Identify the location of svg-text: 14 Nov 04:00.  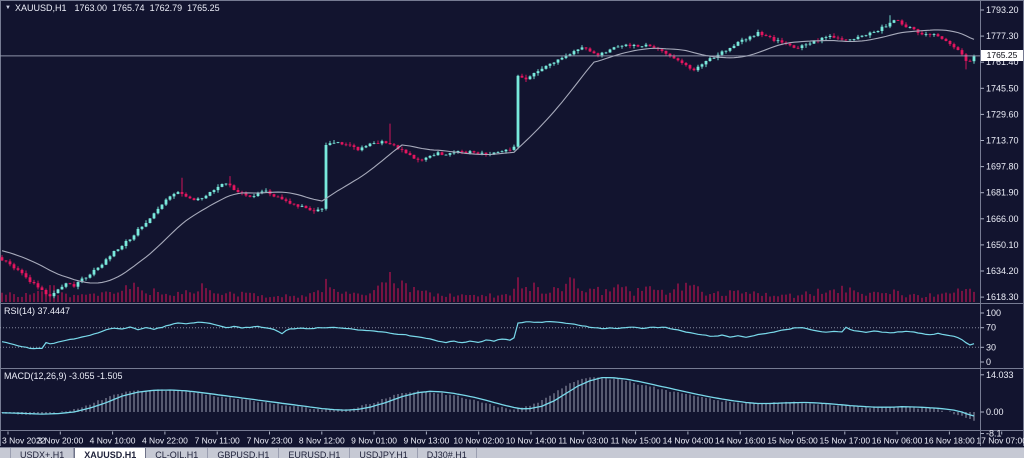
(688, 441).